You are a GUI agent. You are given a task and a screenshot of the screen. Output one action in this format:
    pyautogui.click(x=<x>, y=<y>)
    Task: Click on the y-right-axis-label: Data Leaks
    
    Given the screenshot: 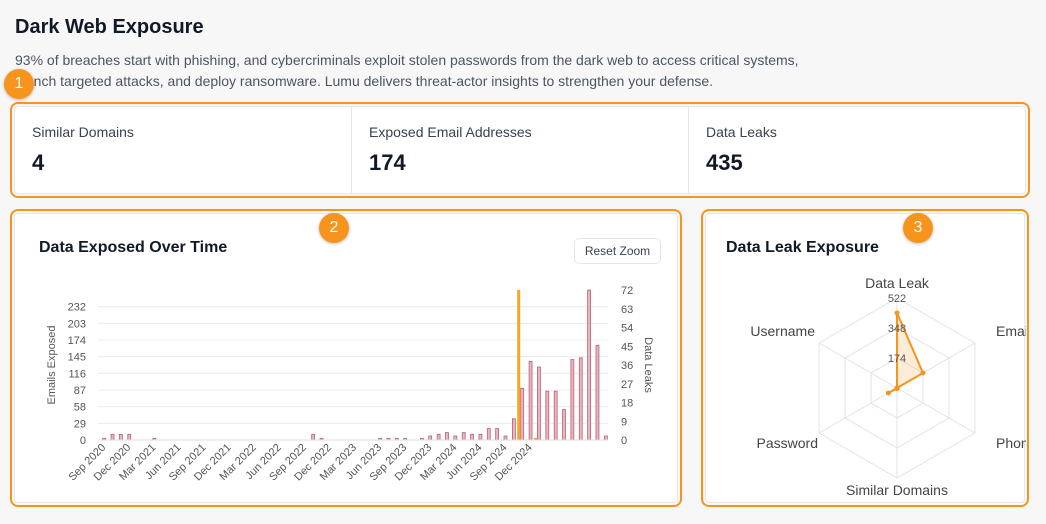 What is the action you would take?
    pyautogui.click(x=648, y=365)
    